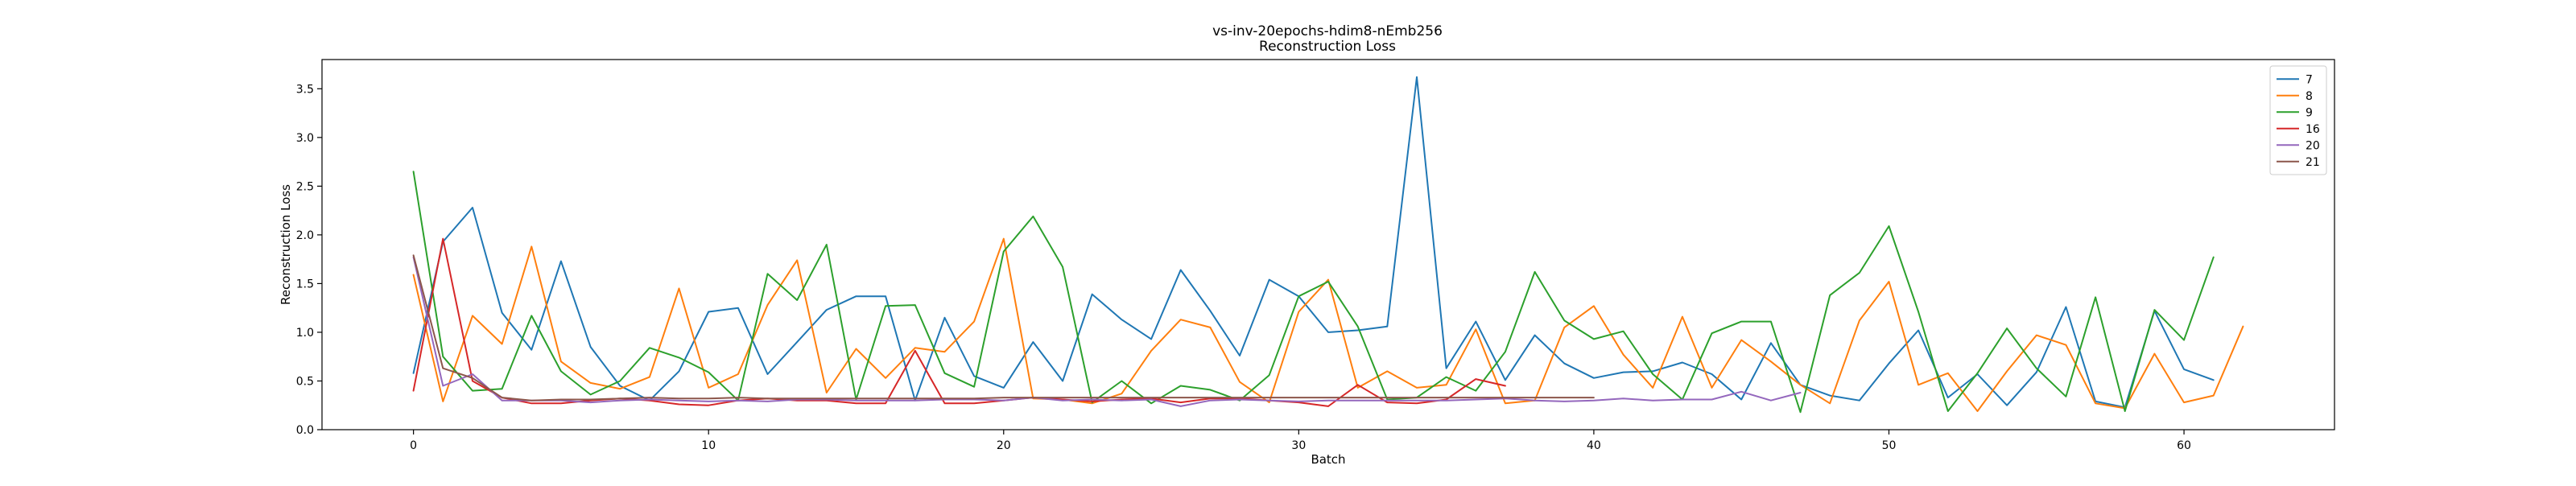 This screenshot has height=486, width=2576. What do you see at coordinates (1889, 445) in the screenshot?
I see `x-tick-label: 50` at bounding box center [1889, 445].